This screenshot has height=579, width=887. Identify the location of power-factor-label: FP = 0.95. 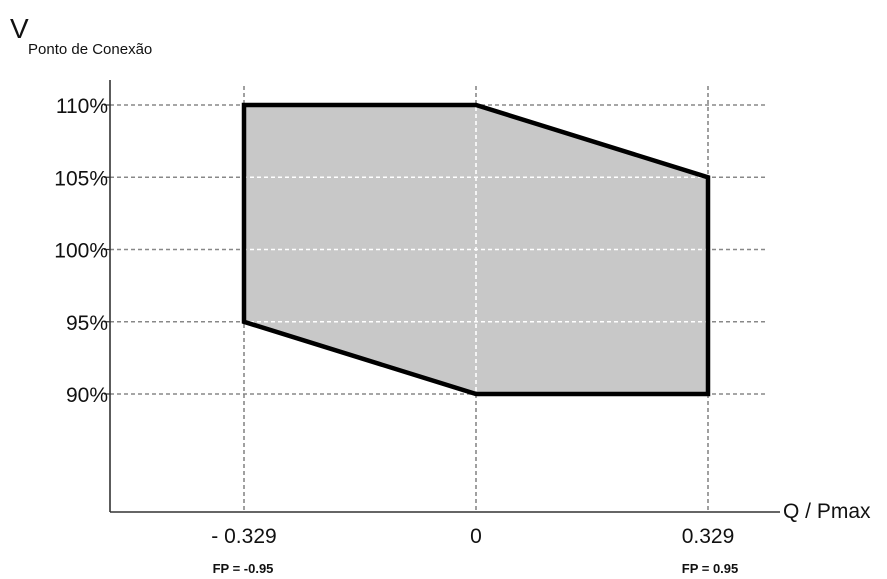
(710, 568).